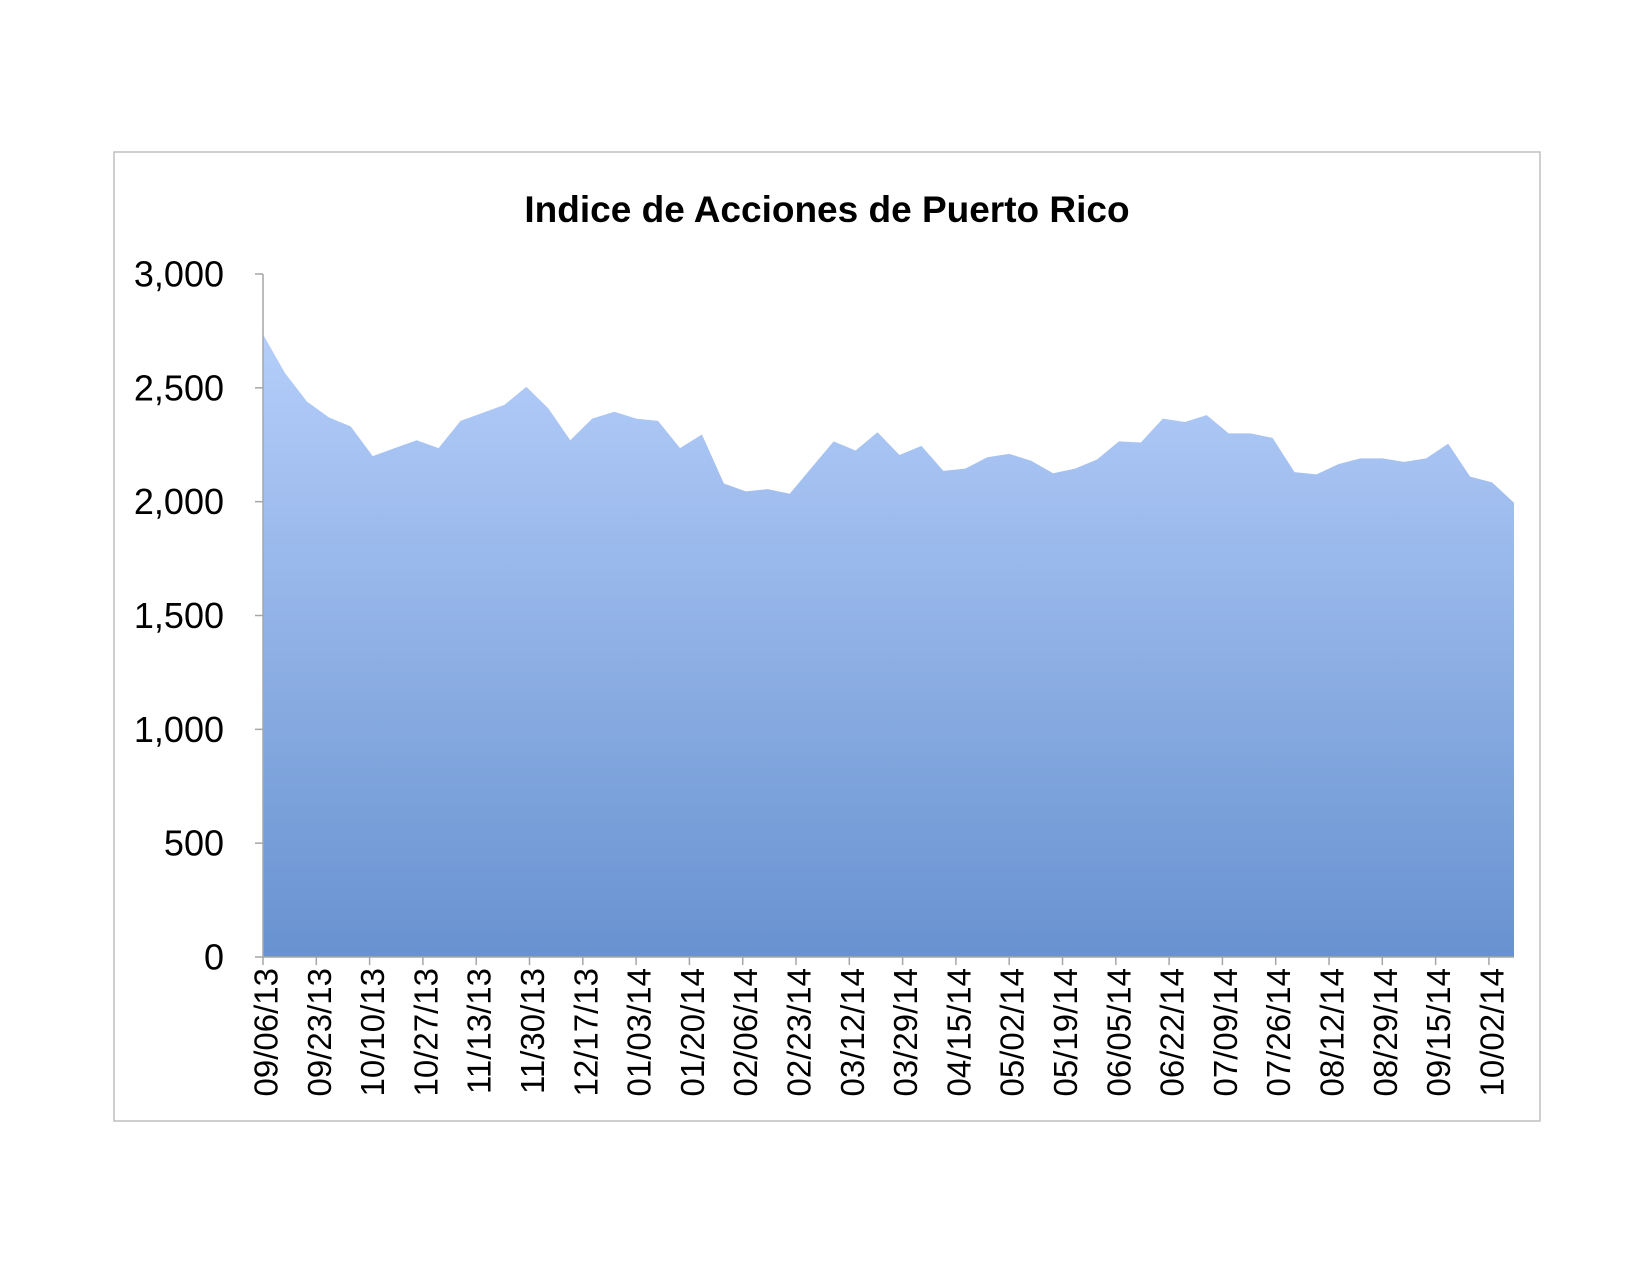  Describe the element at coordinates (179, 387) in the screenshot. I see `y-tick-label: 2,500` at that location.